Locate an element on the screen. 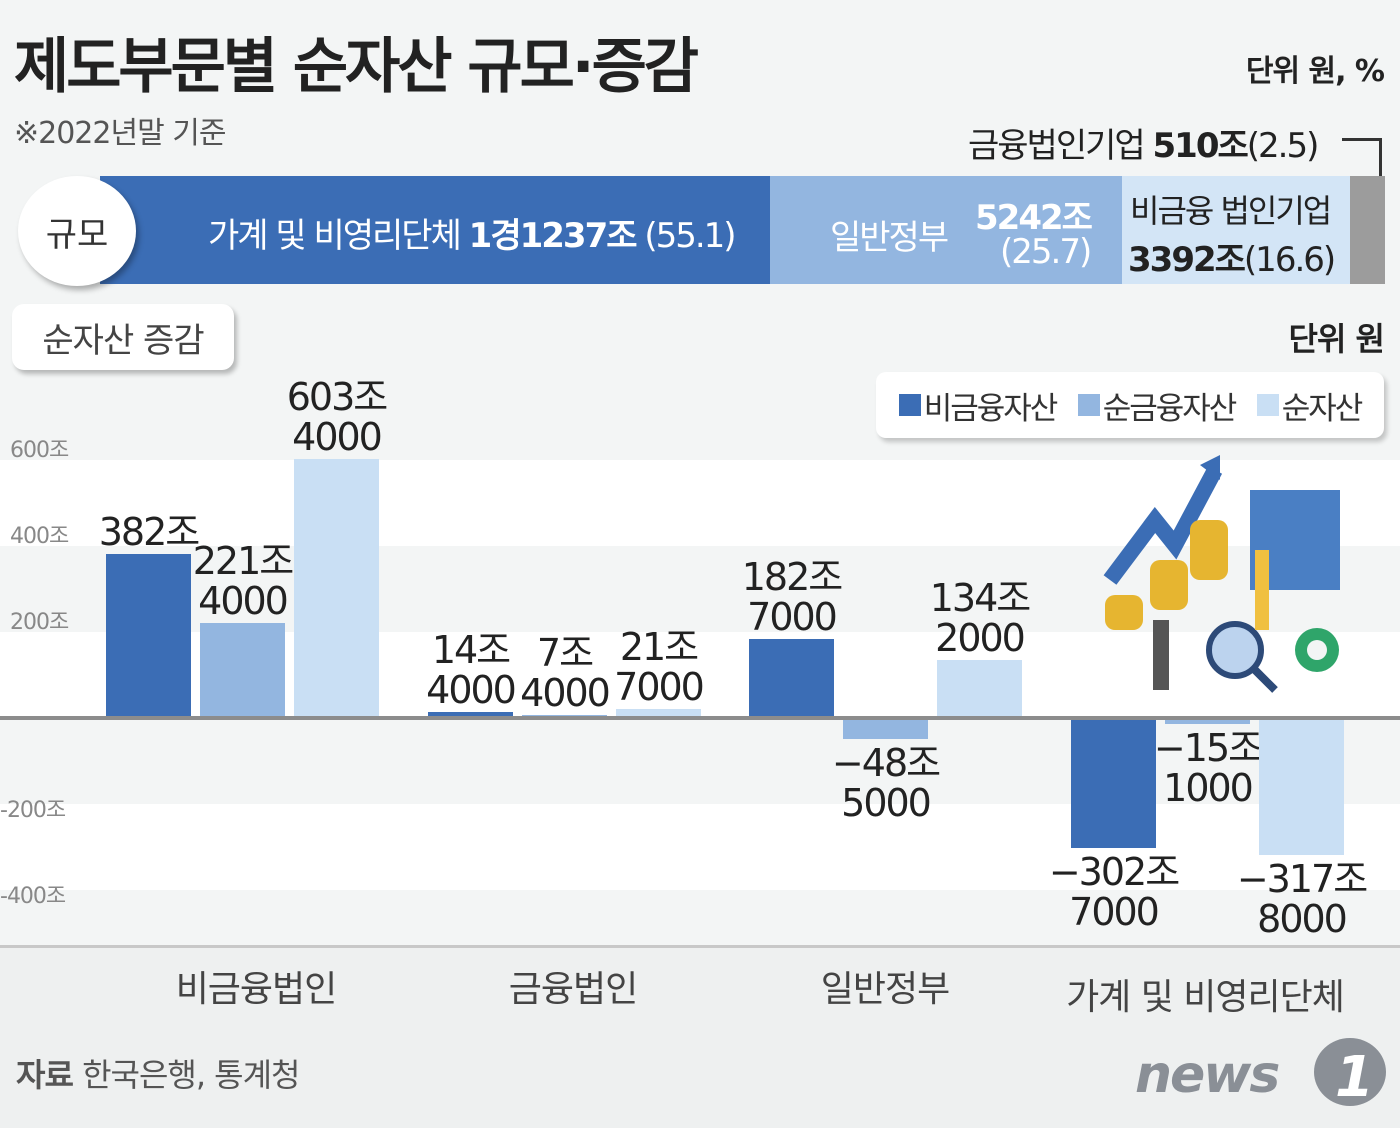 The height and width of the screenshot is (1128, 1400). segment-name-nonfinancial: 비금융 법인기업 is located at coordinates (1231, 211).